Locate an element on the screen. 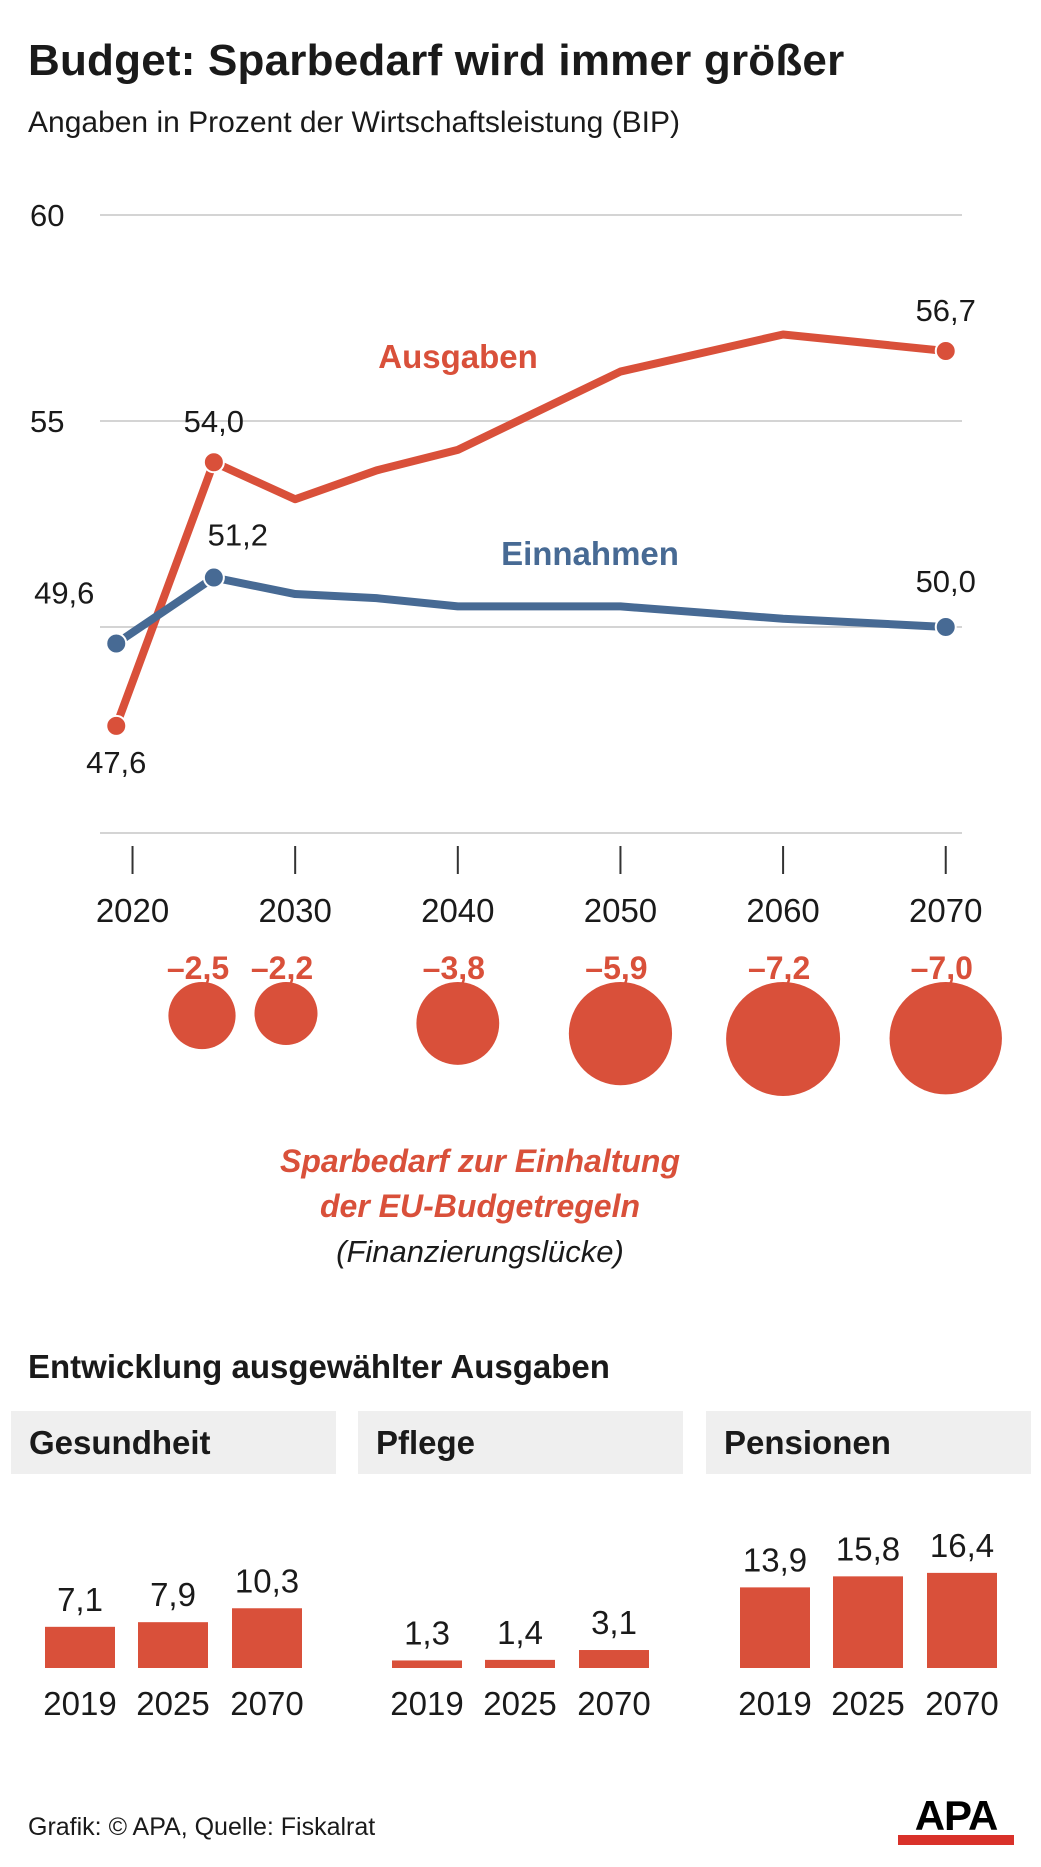 The image size is (1041, 1867). panel-header-gesundheit: Gesundheit is located at coordinates (173, 1442).